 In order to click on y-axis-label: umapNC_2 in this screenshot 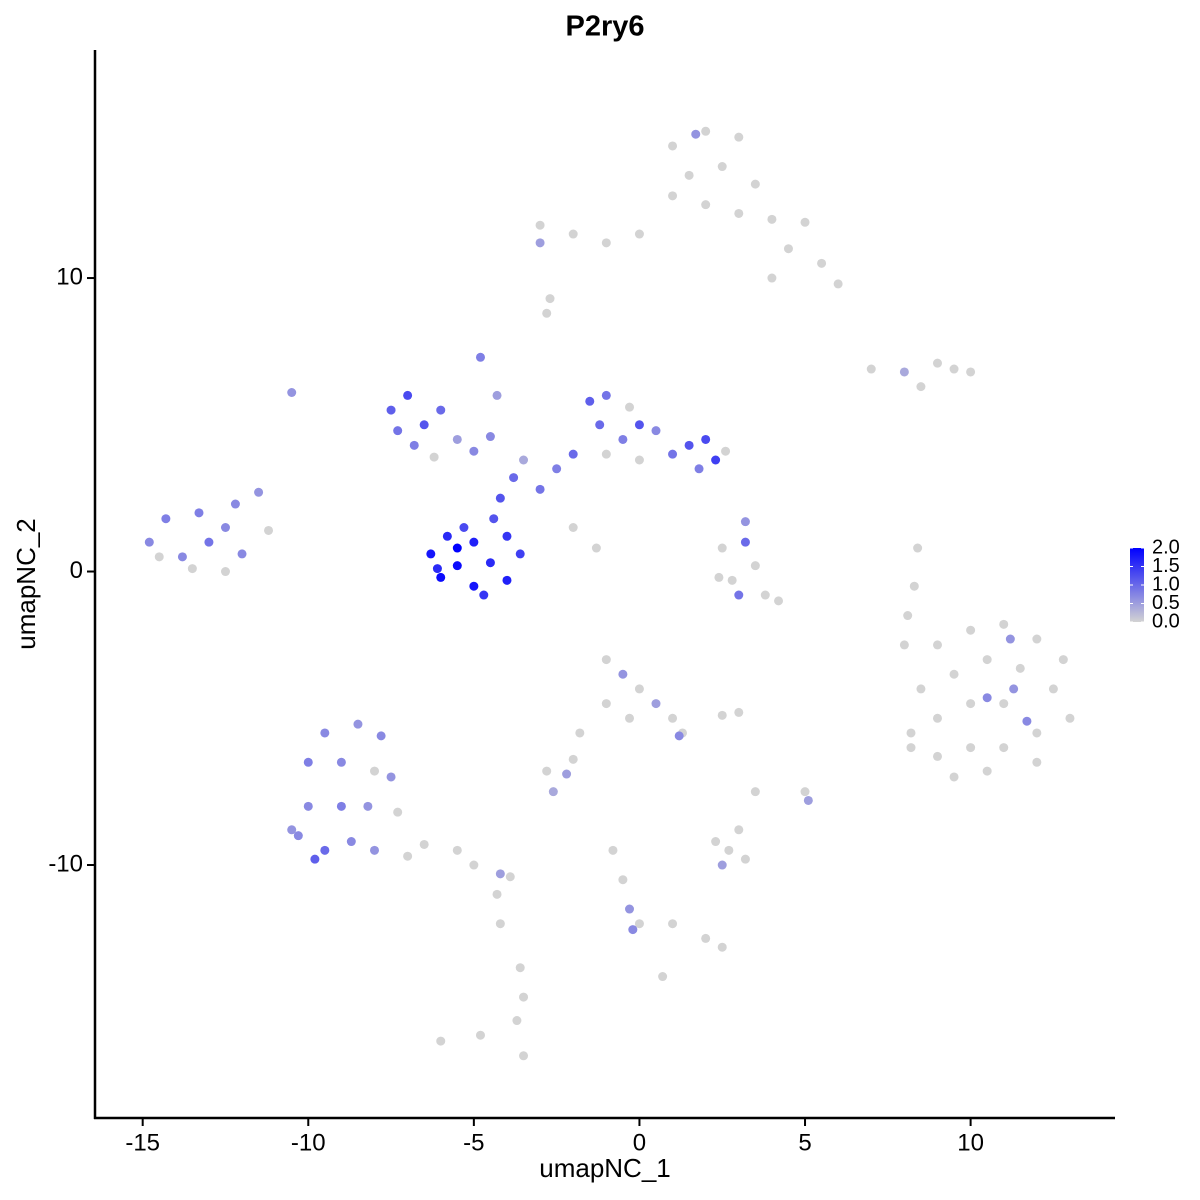, I will do `click(26, 584)`.